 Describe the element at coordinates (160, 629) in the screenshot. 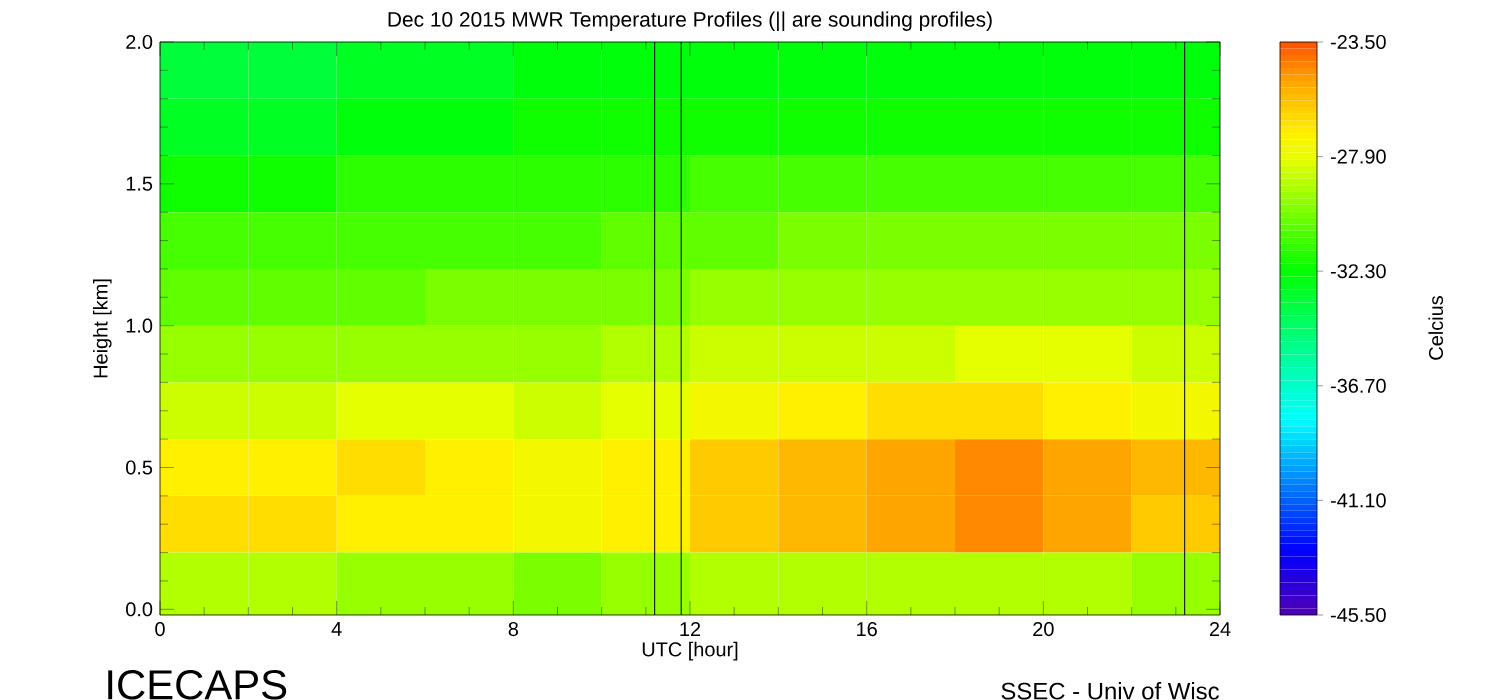

I see `x-tick-label: 0` at that location.